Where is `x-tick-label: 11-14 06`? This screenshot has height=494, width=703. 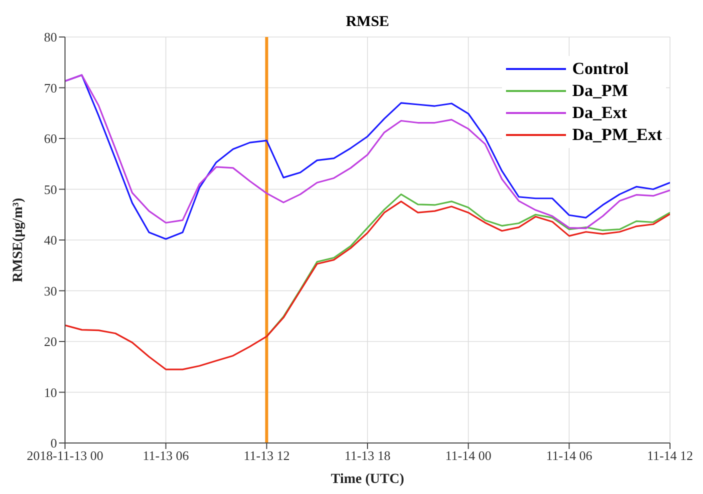
x-tick-label: 11-14 06 is located at coordinates (569, 456).